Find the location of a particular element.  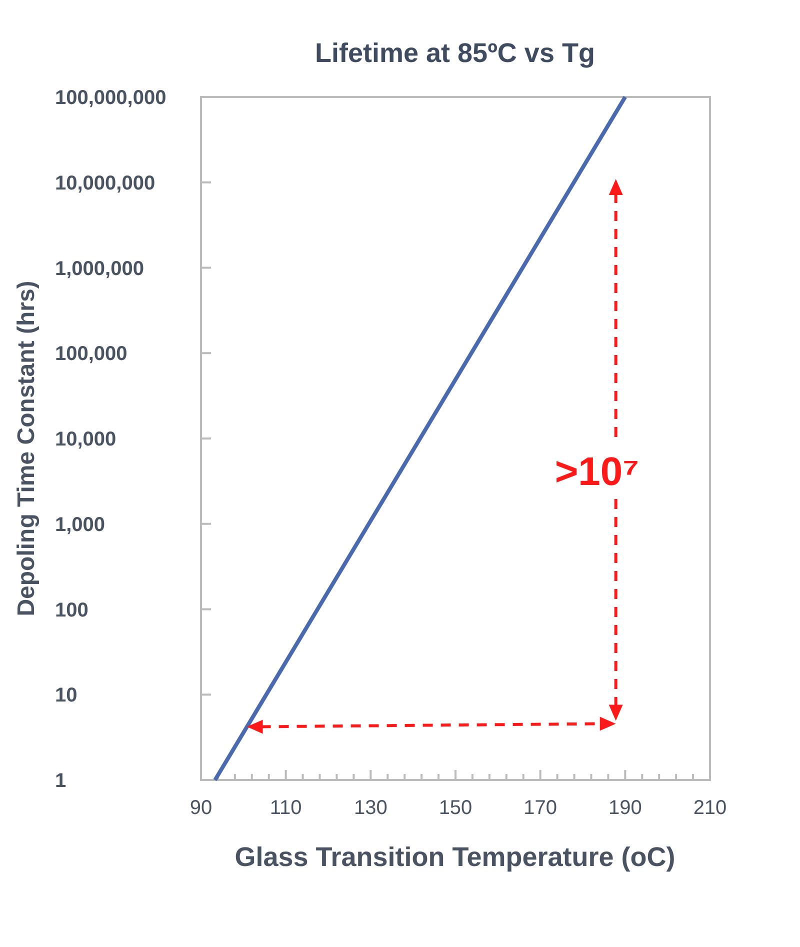

x-tick-label: 170 is located at coordinates (541, 808).